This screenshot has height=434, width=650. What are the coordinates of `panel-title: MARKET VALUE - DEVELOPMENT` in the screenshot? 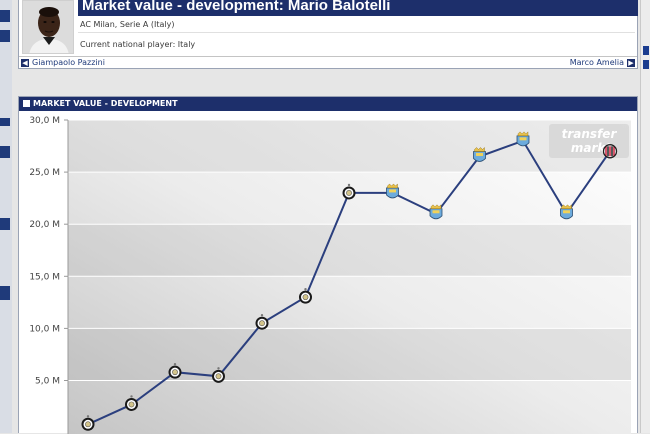 It's located at (105, 103).